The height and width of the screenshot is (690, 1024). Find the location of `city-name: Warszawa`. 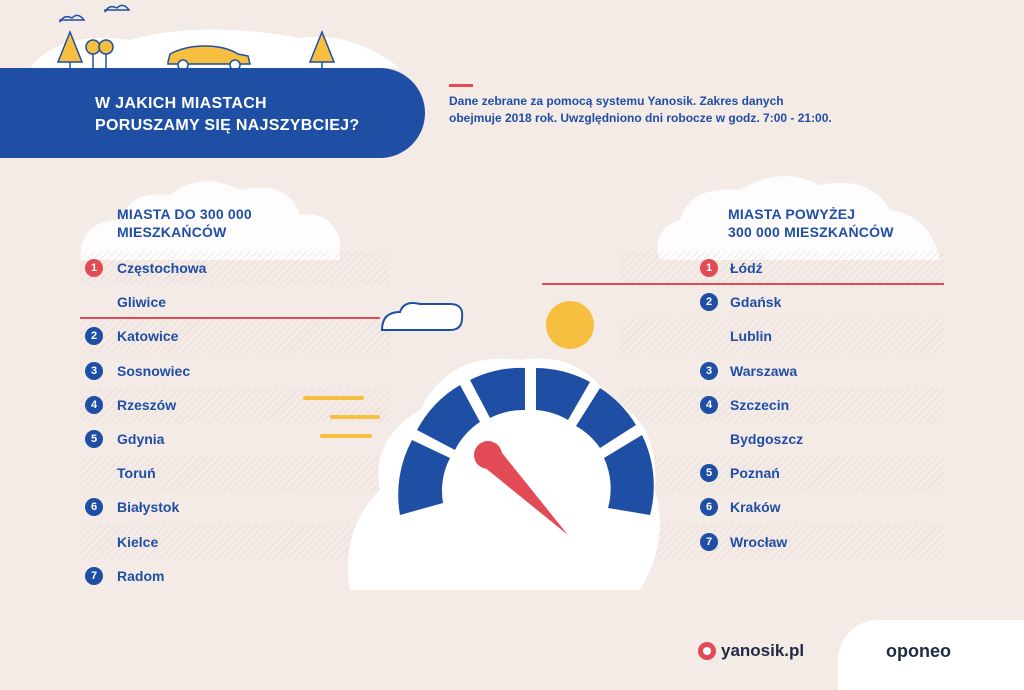

city-name: Warszawa is located at coordinates (764, 370).